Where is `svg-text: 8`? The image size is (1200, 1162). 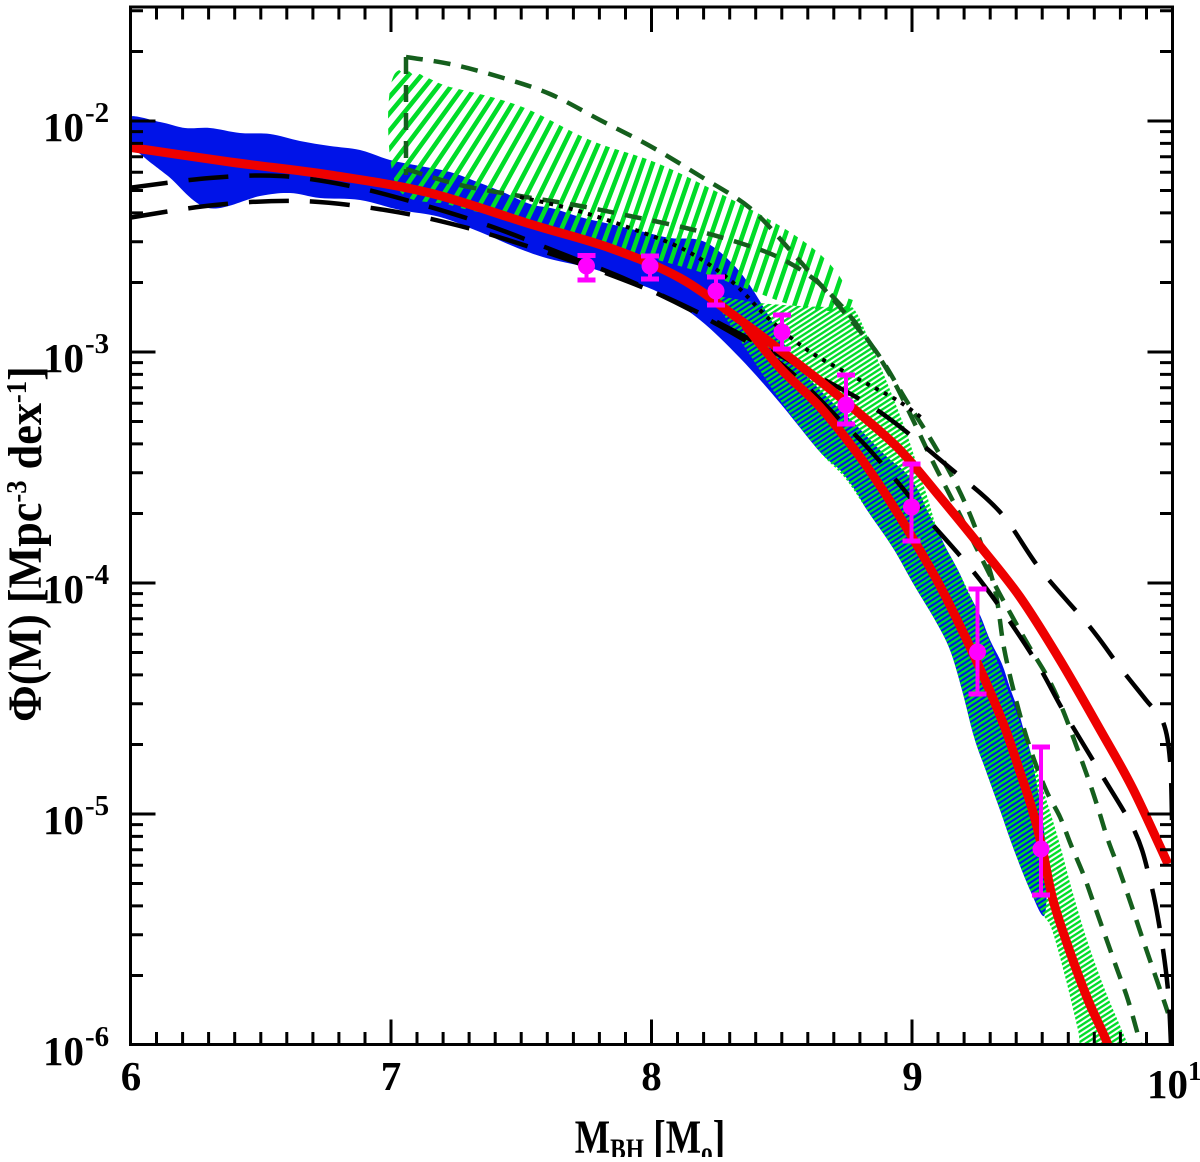 svg-text: 8 is located at coordinates (651, 1076).